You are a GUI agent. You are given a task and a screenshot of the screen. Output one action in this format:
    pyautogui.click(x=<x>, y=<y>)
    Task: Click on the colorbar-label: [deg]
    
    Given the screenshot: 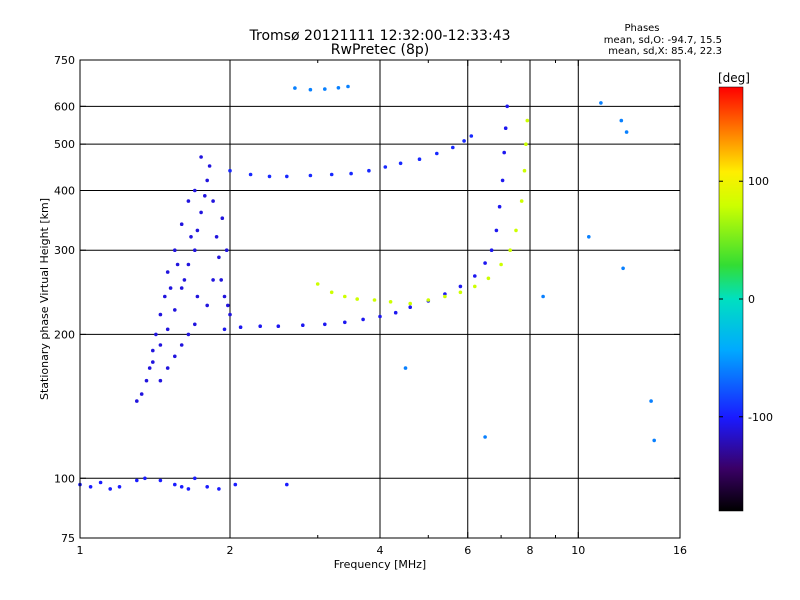 What is the action you would take?
    pyautogui.click(x=734, y=78)
    